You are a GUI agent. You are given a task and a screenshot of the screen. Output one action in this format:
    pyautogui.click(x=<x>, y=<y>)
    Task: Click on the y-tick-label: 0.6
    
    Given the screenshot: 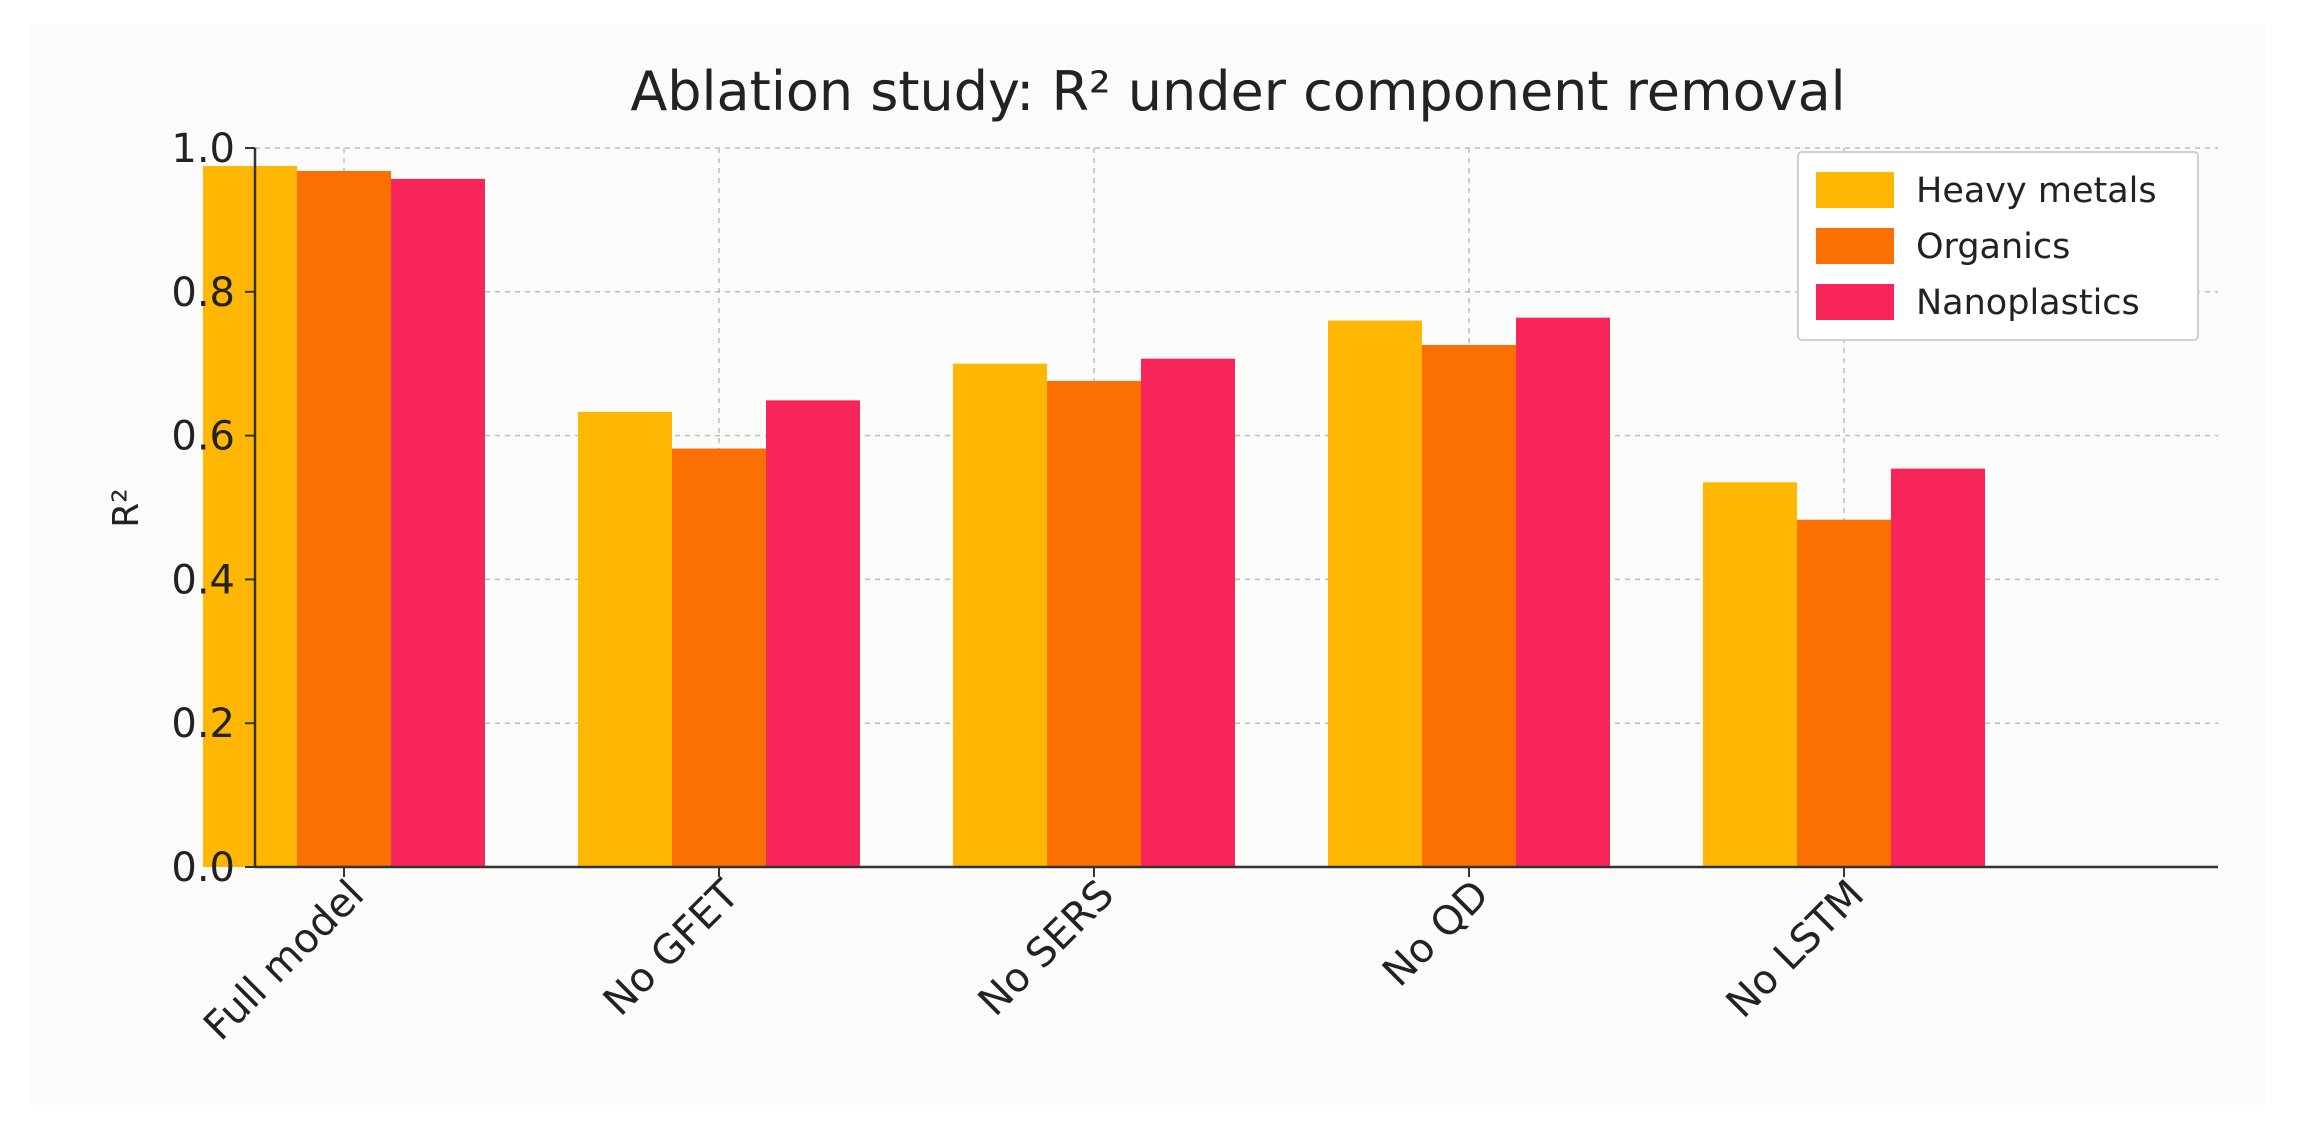 What is the action you would take?
    pyautogui.click(x=203, y=437)
    